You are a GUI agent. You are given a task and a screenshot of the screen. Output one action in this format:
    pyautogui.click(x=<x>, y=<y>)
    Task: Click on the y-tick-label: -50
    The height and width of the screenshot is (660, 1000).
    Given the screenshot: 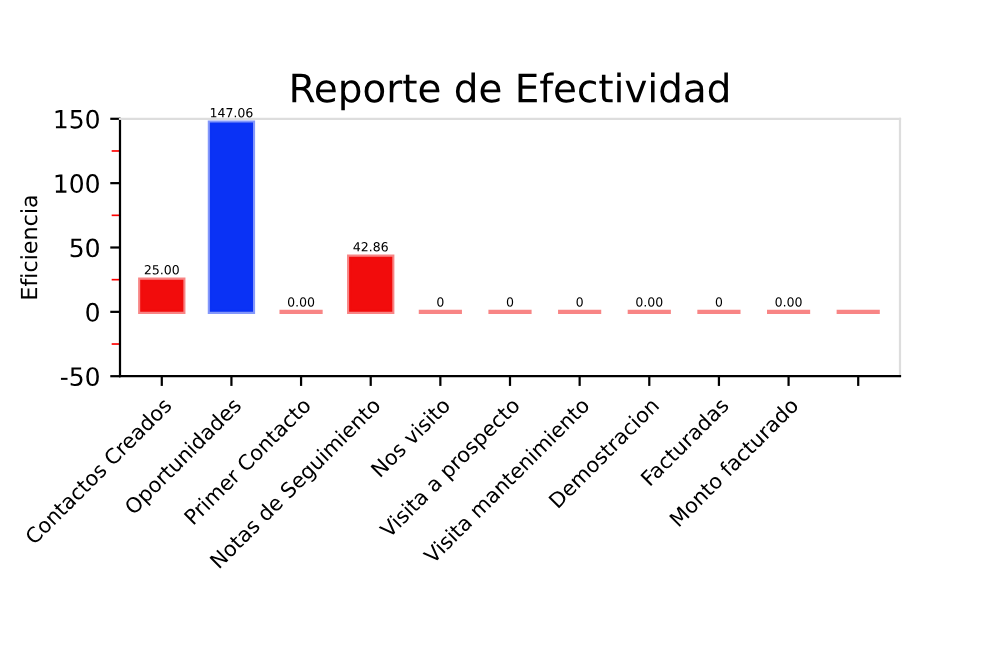 What is the action you would take?
    pyautogui.click(x=79, y=377)
    